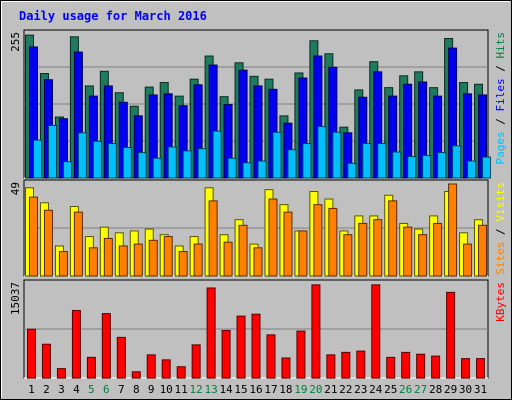  What do you see at coordinates (390, 389) in the screenshot?
I see `x-tick-label: 25` at bounding box center [390, 389].